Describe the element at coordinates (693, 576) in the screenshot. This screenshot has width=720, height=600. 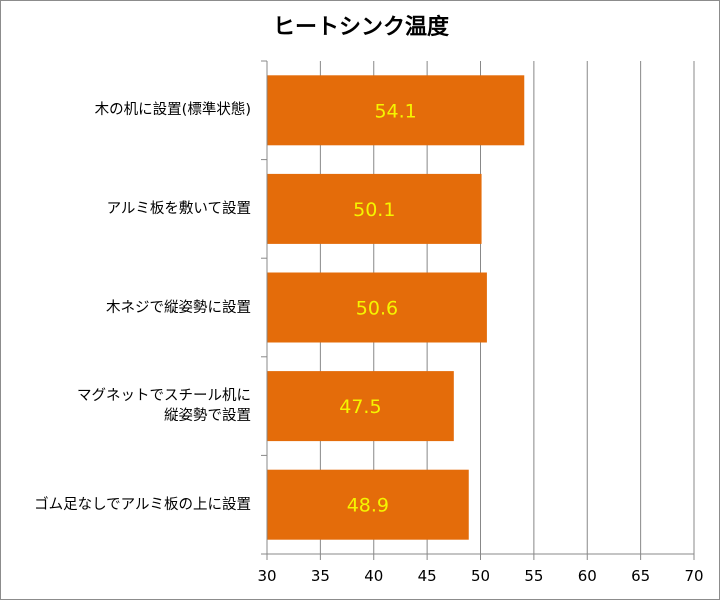
I see `x-tick-label: 70` at that location.